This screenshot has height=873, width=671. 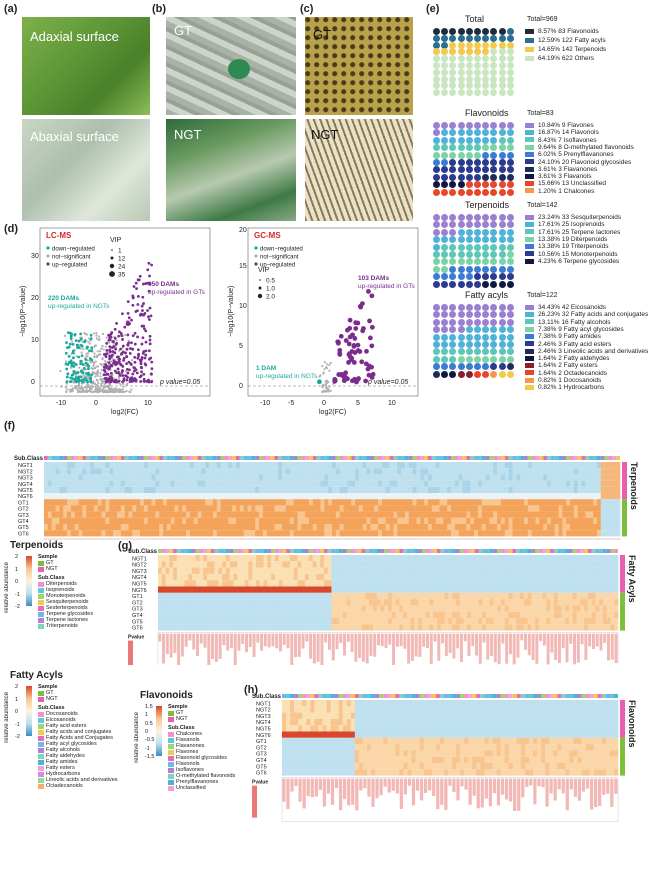 What do you see at coordinates (529, 231) in the screenshot?
I see `legend-swatch` at bounding box center [529, 231].